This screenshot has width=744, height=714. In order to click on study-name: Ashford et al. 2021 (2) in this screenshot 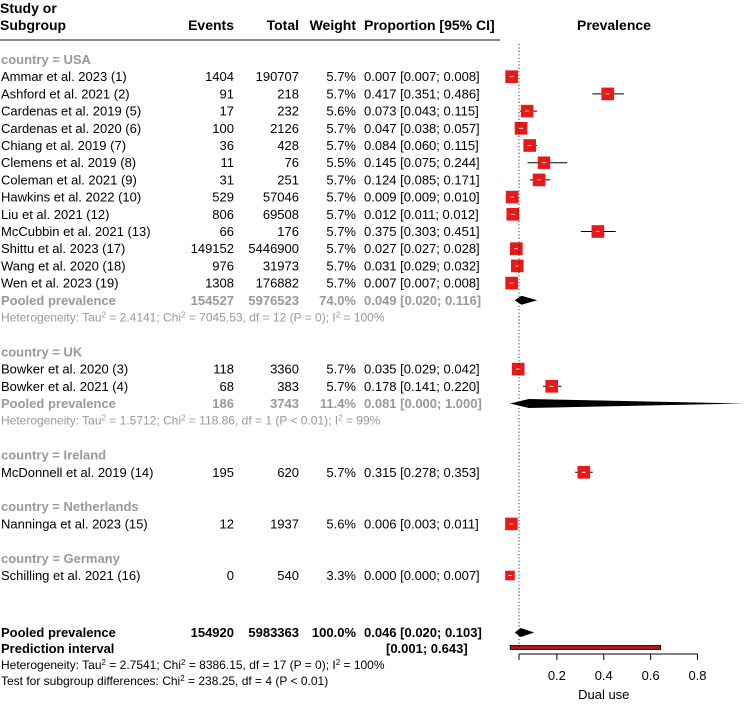, I will do `click(65, 93)`.